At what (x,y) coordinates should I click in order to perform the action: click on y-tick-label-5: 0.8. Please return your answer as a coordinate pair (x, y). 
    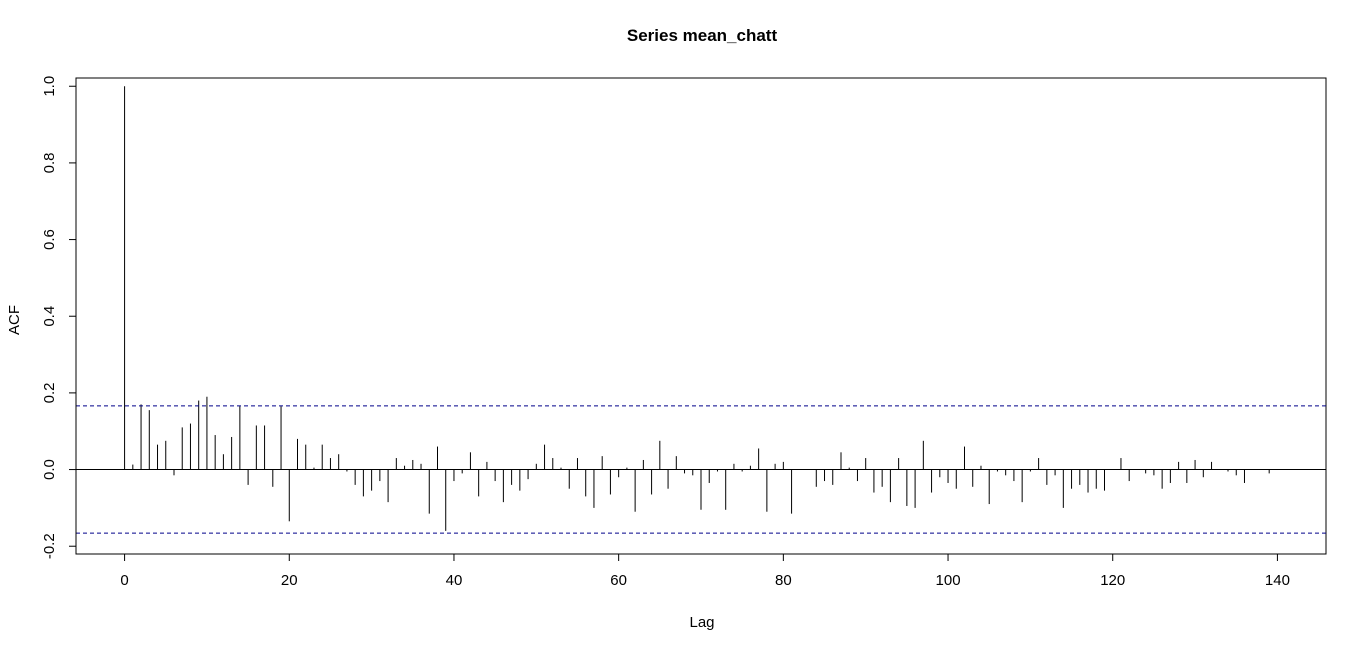
    Looking at the image, I should click on (49, 162).